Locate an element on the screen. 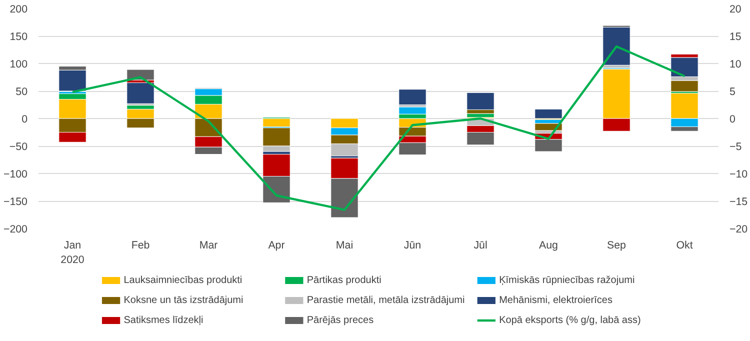 This screenshot has height=341, width=750. y2-tick-label: 0 is located at coordinates (733, 120).